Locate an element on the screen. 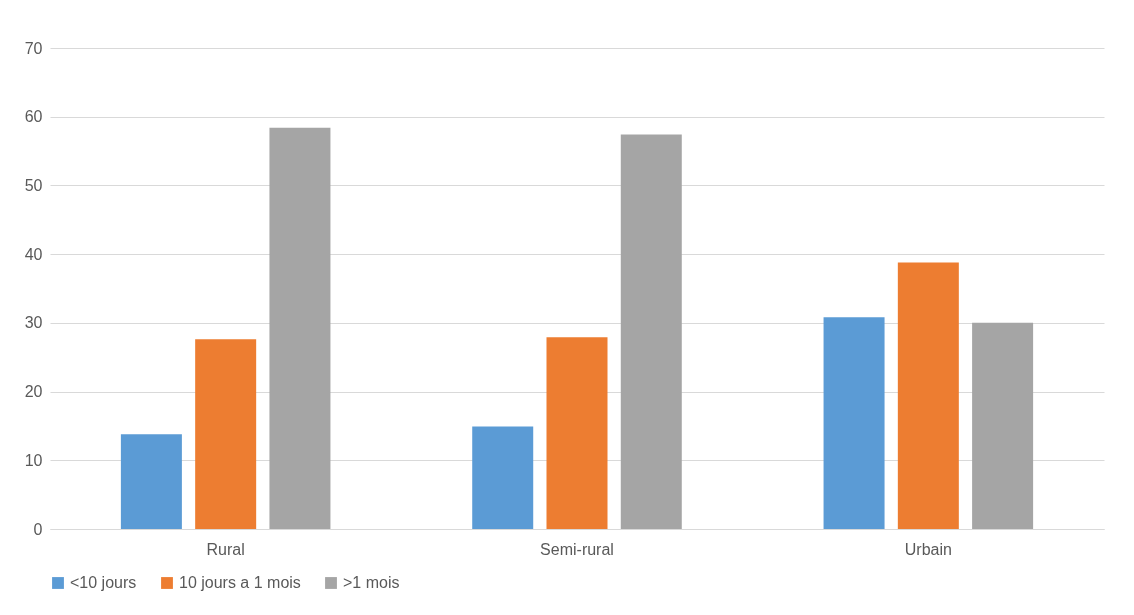 Image resolution: width=1134 pixels, height=615 pixels. y-tick-label: 40 is located at coordinates (33, 254).